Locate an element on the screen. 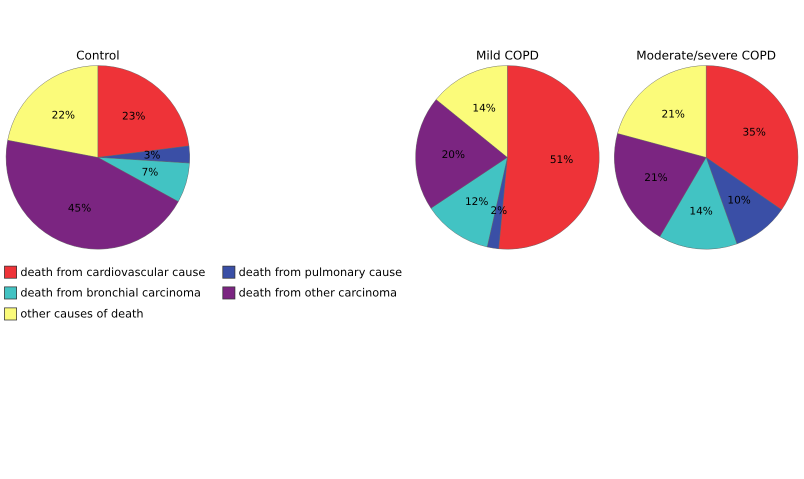  chart-title: Mild COPD is located at coordinates (507, 55).